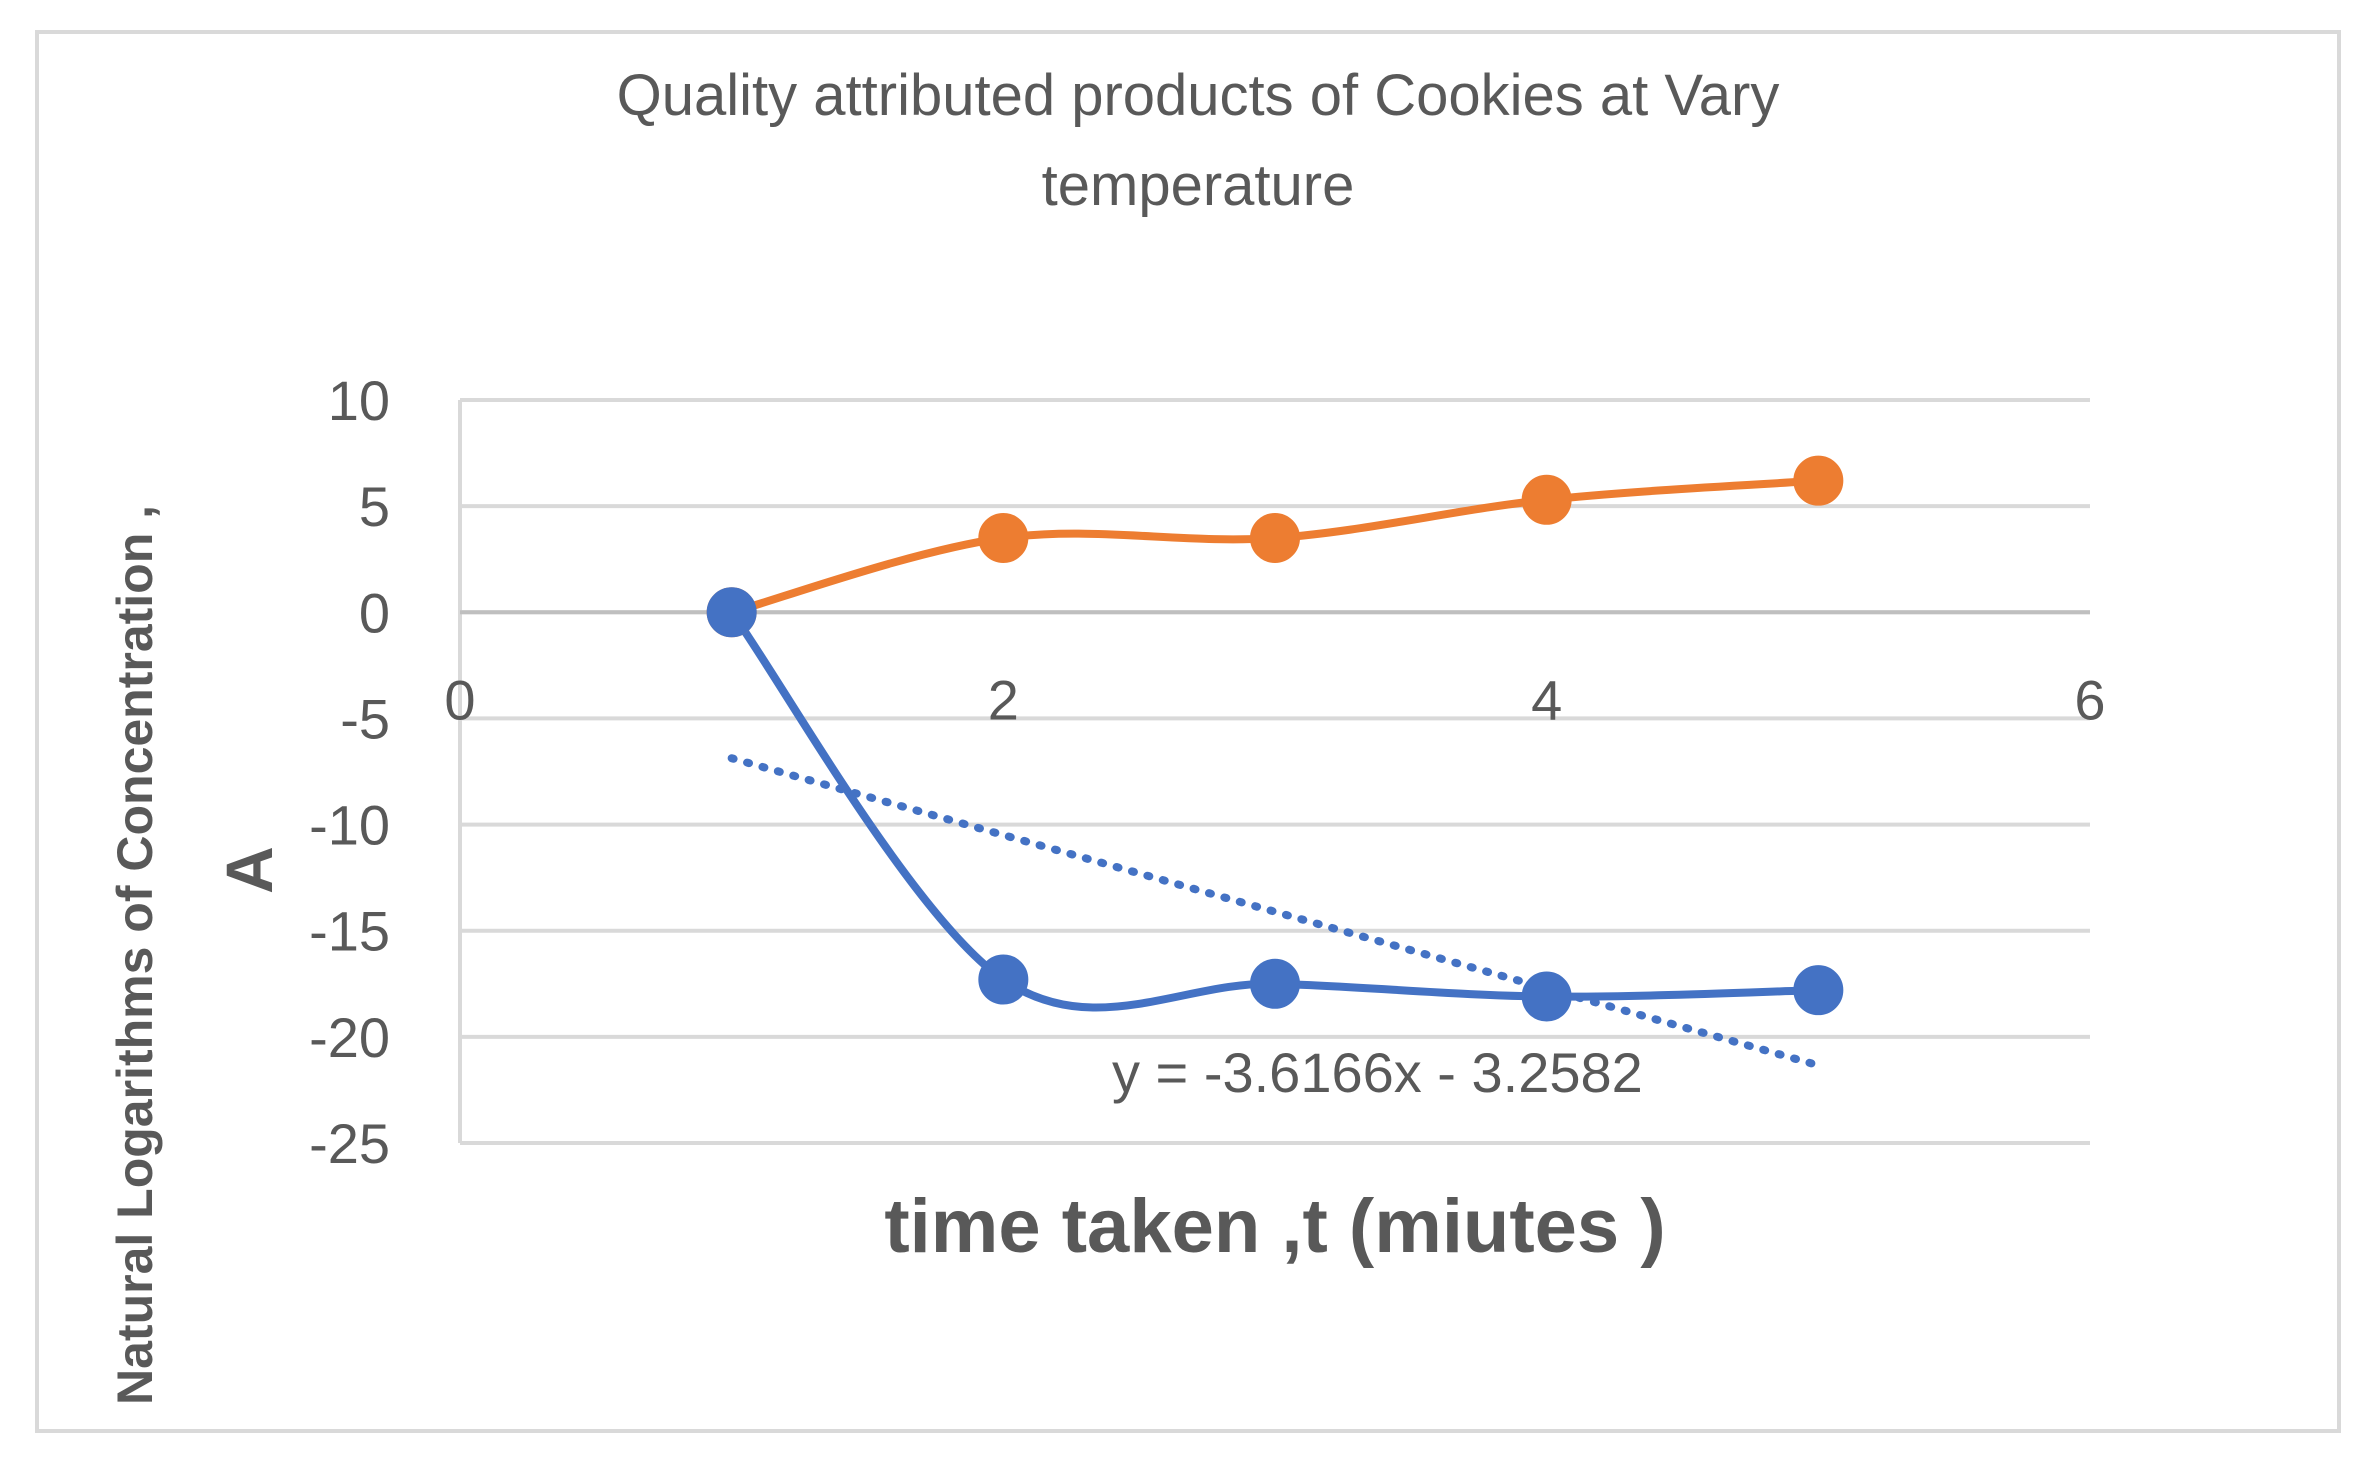 This screenshot has width=2379, height=1462. What do you see at coordinates (459, 699) in the screenshot?
I see `x-tick-label: 0` at bounding box center [459, 699].